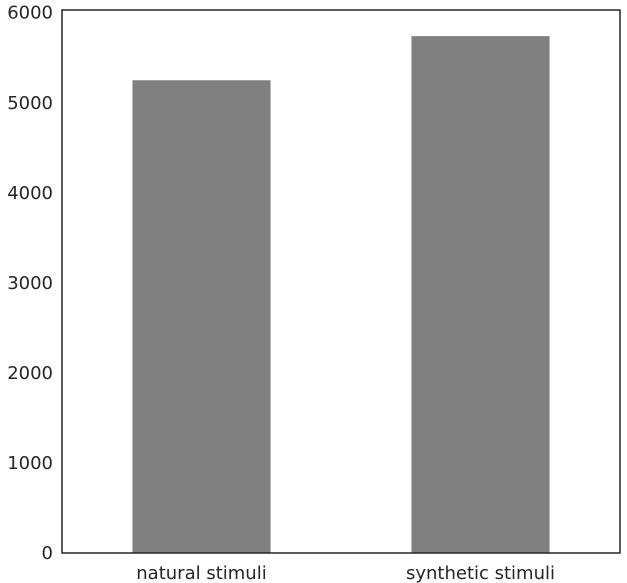  Describe the element at coordinates (480, 573) in the screenshot. I see `x-tick-label: synthetic stimuli` at that location.